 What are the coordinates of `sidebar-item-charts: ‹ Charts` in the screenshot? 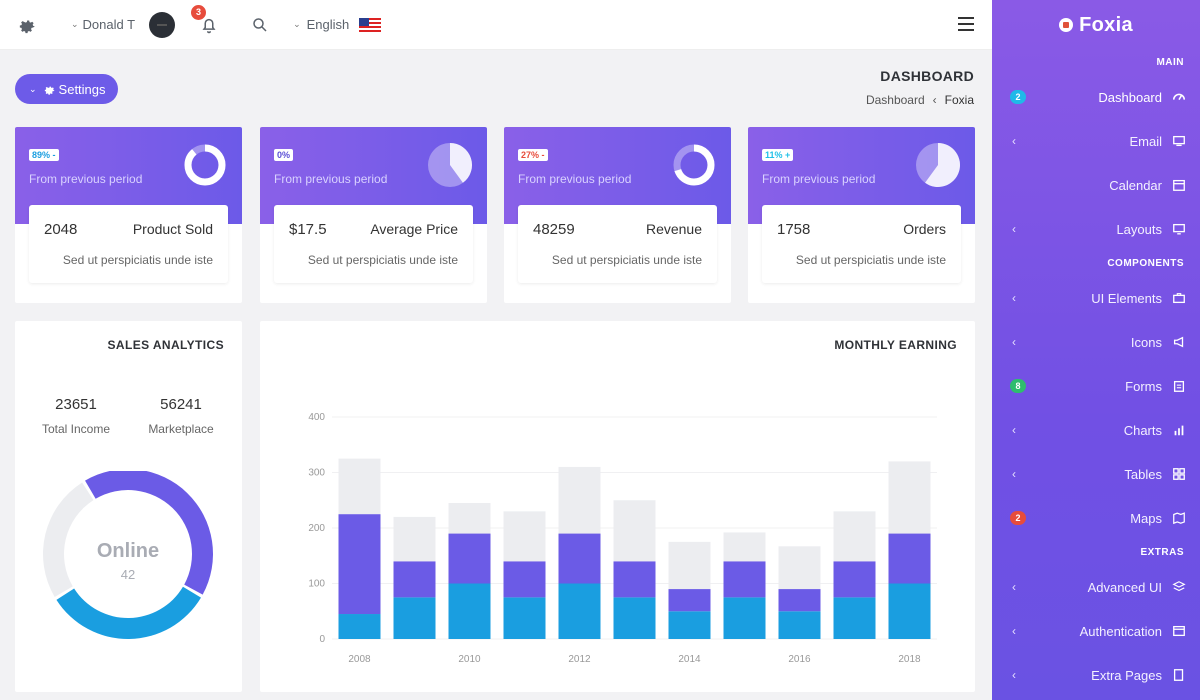 It's located at (1096, 430).